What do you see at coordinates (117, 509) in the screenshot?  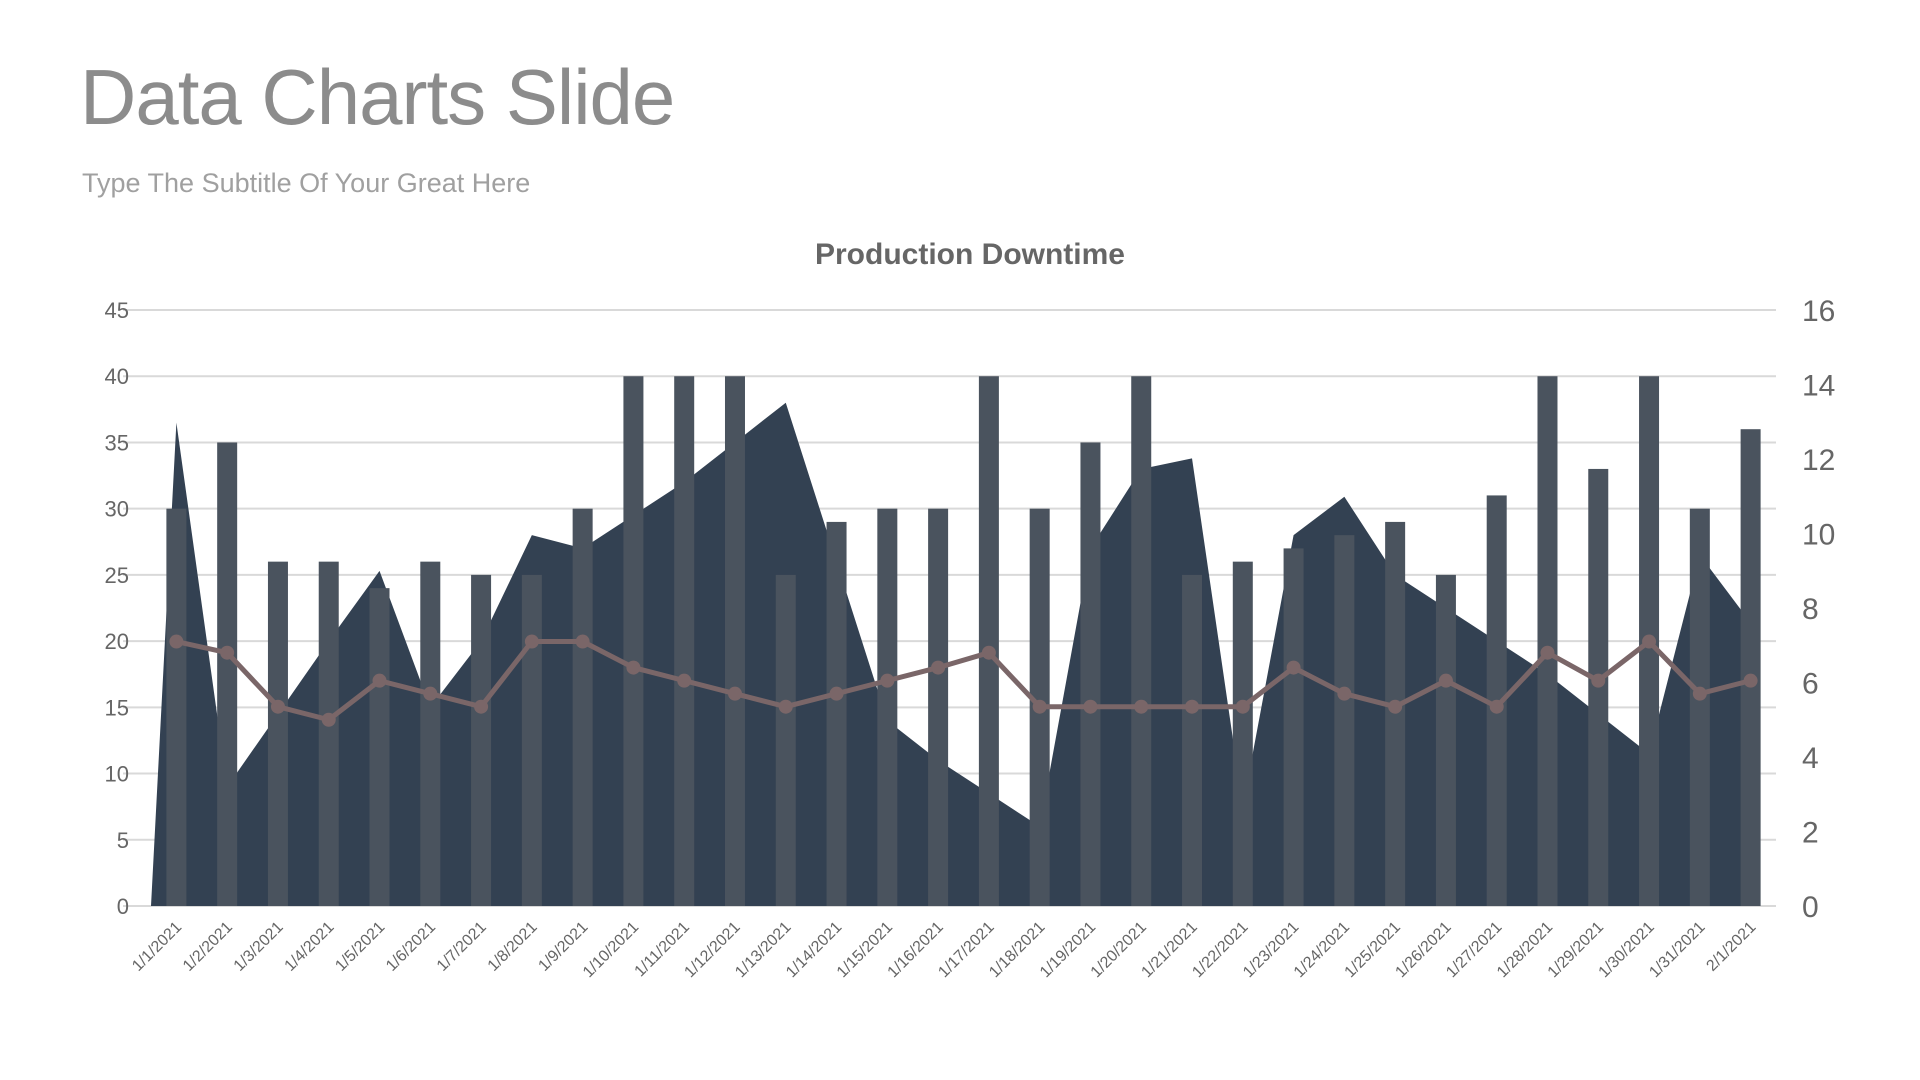 I see `y-tick-label: 30` at bounding box center [117, 509].